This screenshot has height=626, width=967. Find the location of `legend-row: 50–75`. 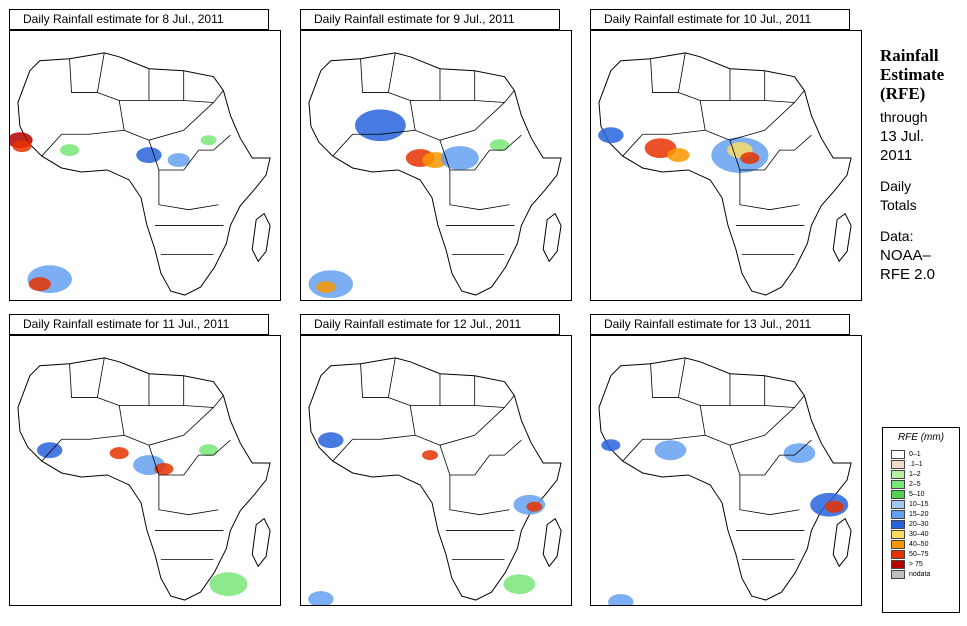

legend-row: 50–75 is located at coordinates (925, 554).